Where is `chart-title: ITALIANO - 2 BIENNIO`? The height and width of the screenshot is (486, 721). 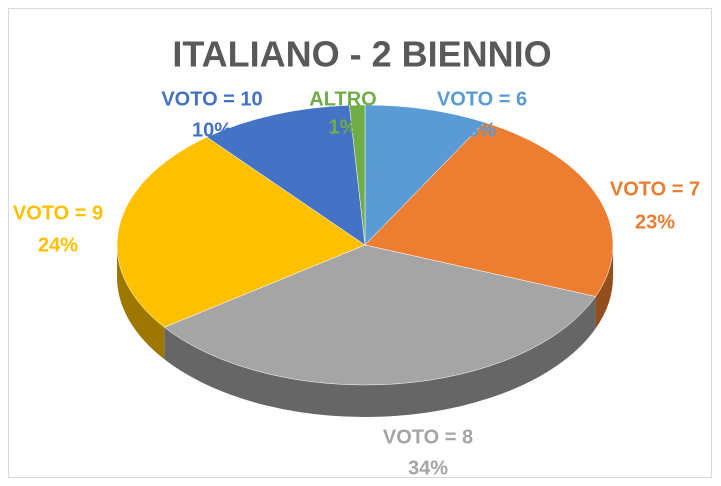
chart-title: ITALIANO - 2 BIENNIO is located at coordinates (361, 54).